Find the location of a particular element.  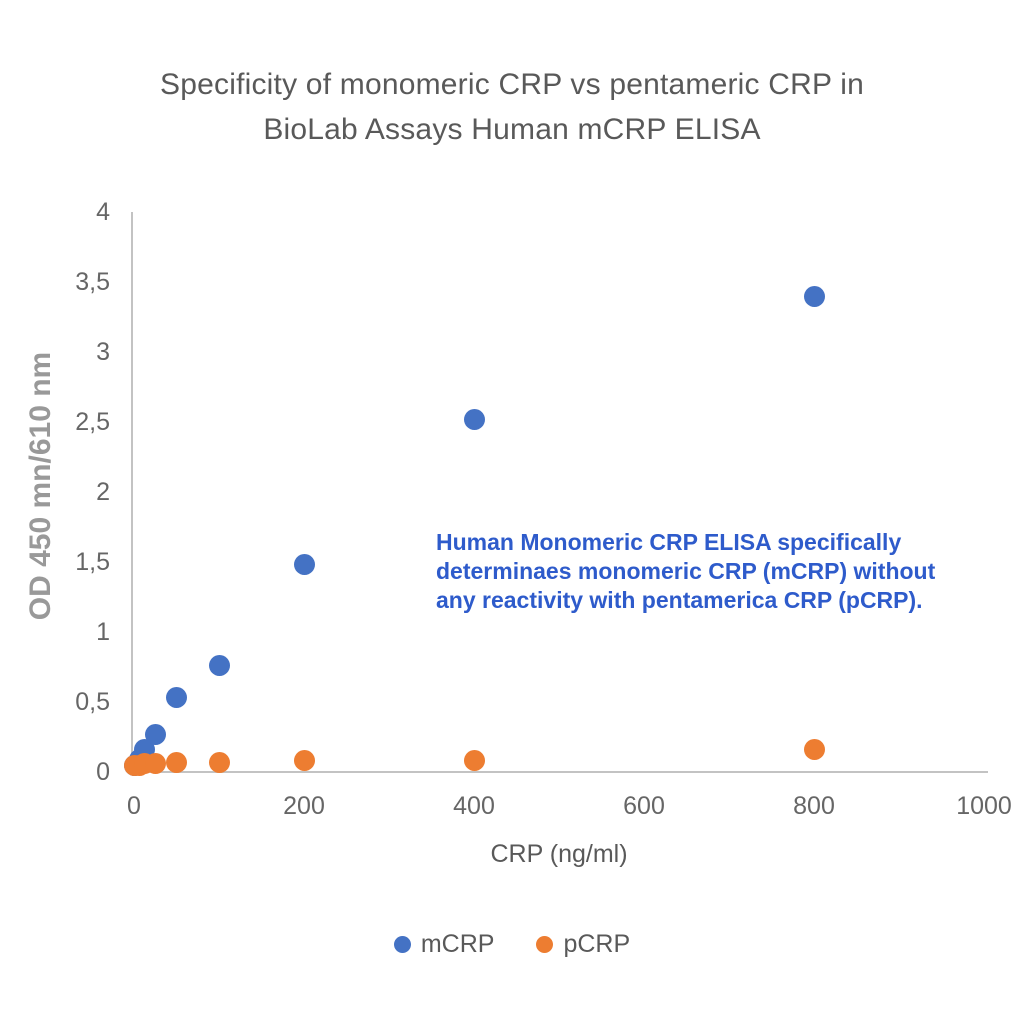

y-tick-label: 1,5 is located at coordinates (92, 562).